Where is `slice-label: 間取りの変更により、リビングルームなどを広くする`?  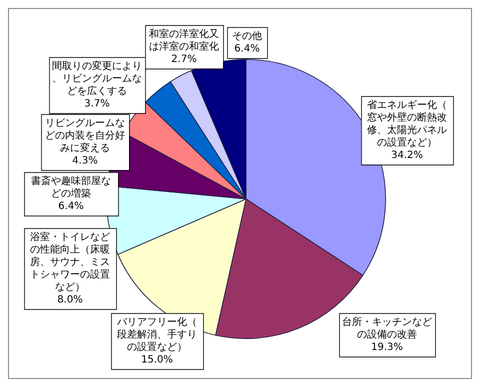
slice-label: 間取りの変更により、リビングルームなどを広くする is located at coordinates (97, 78).